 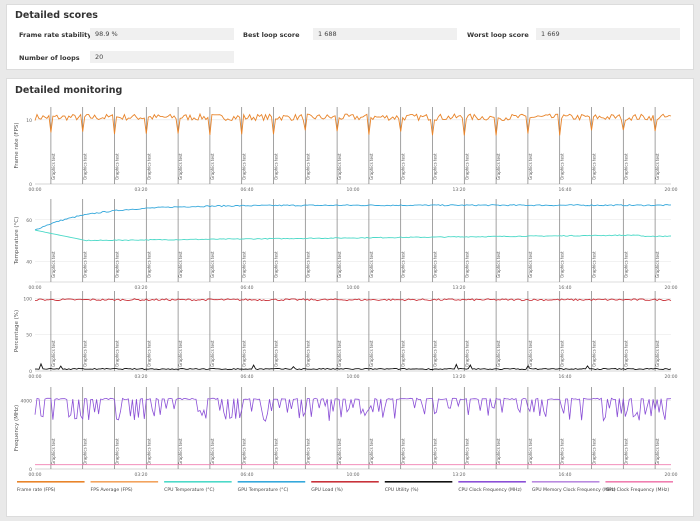 I want to click on frame-rate-xtick-label: 16:40, so click(x=565, y=190).